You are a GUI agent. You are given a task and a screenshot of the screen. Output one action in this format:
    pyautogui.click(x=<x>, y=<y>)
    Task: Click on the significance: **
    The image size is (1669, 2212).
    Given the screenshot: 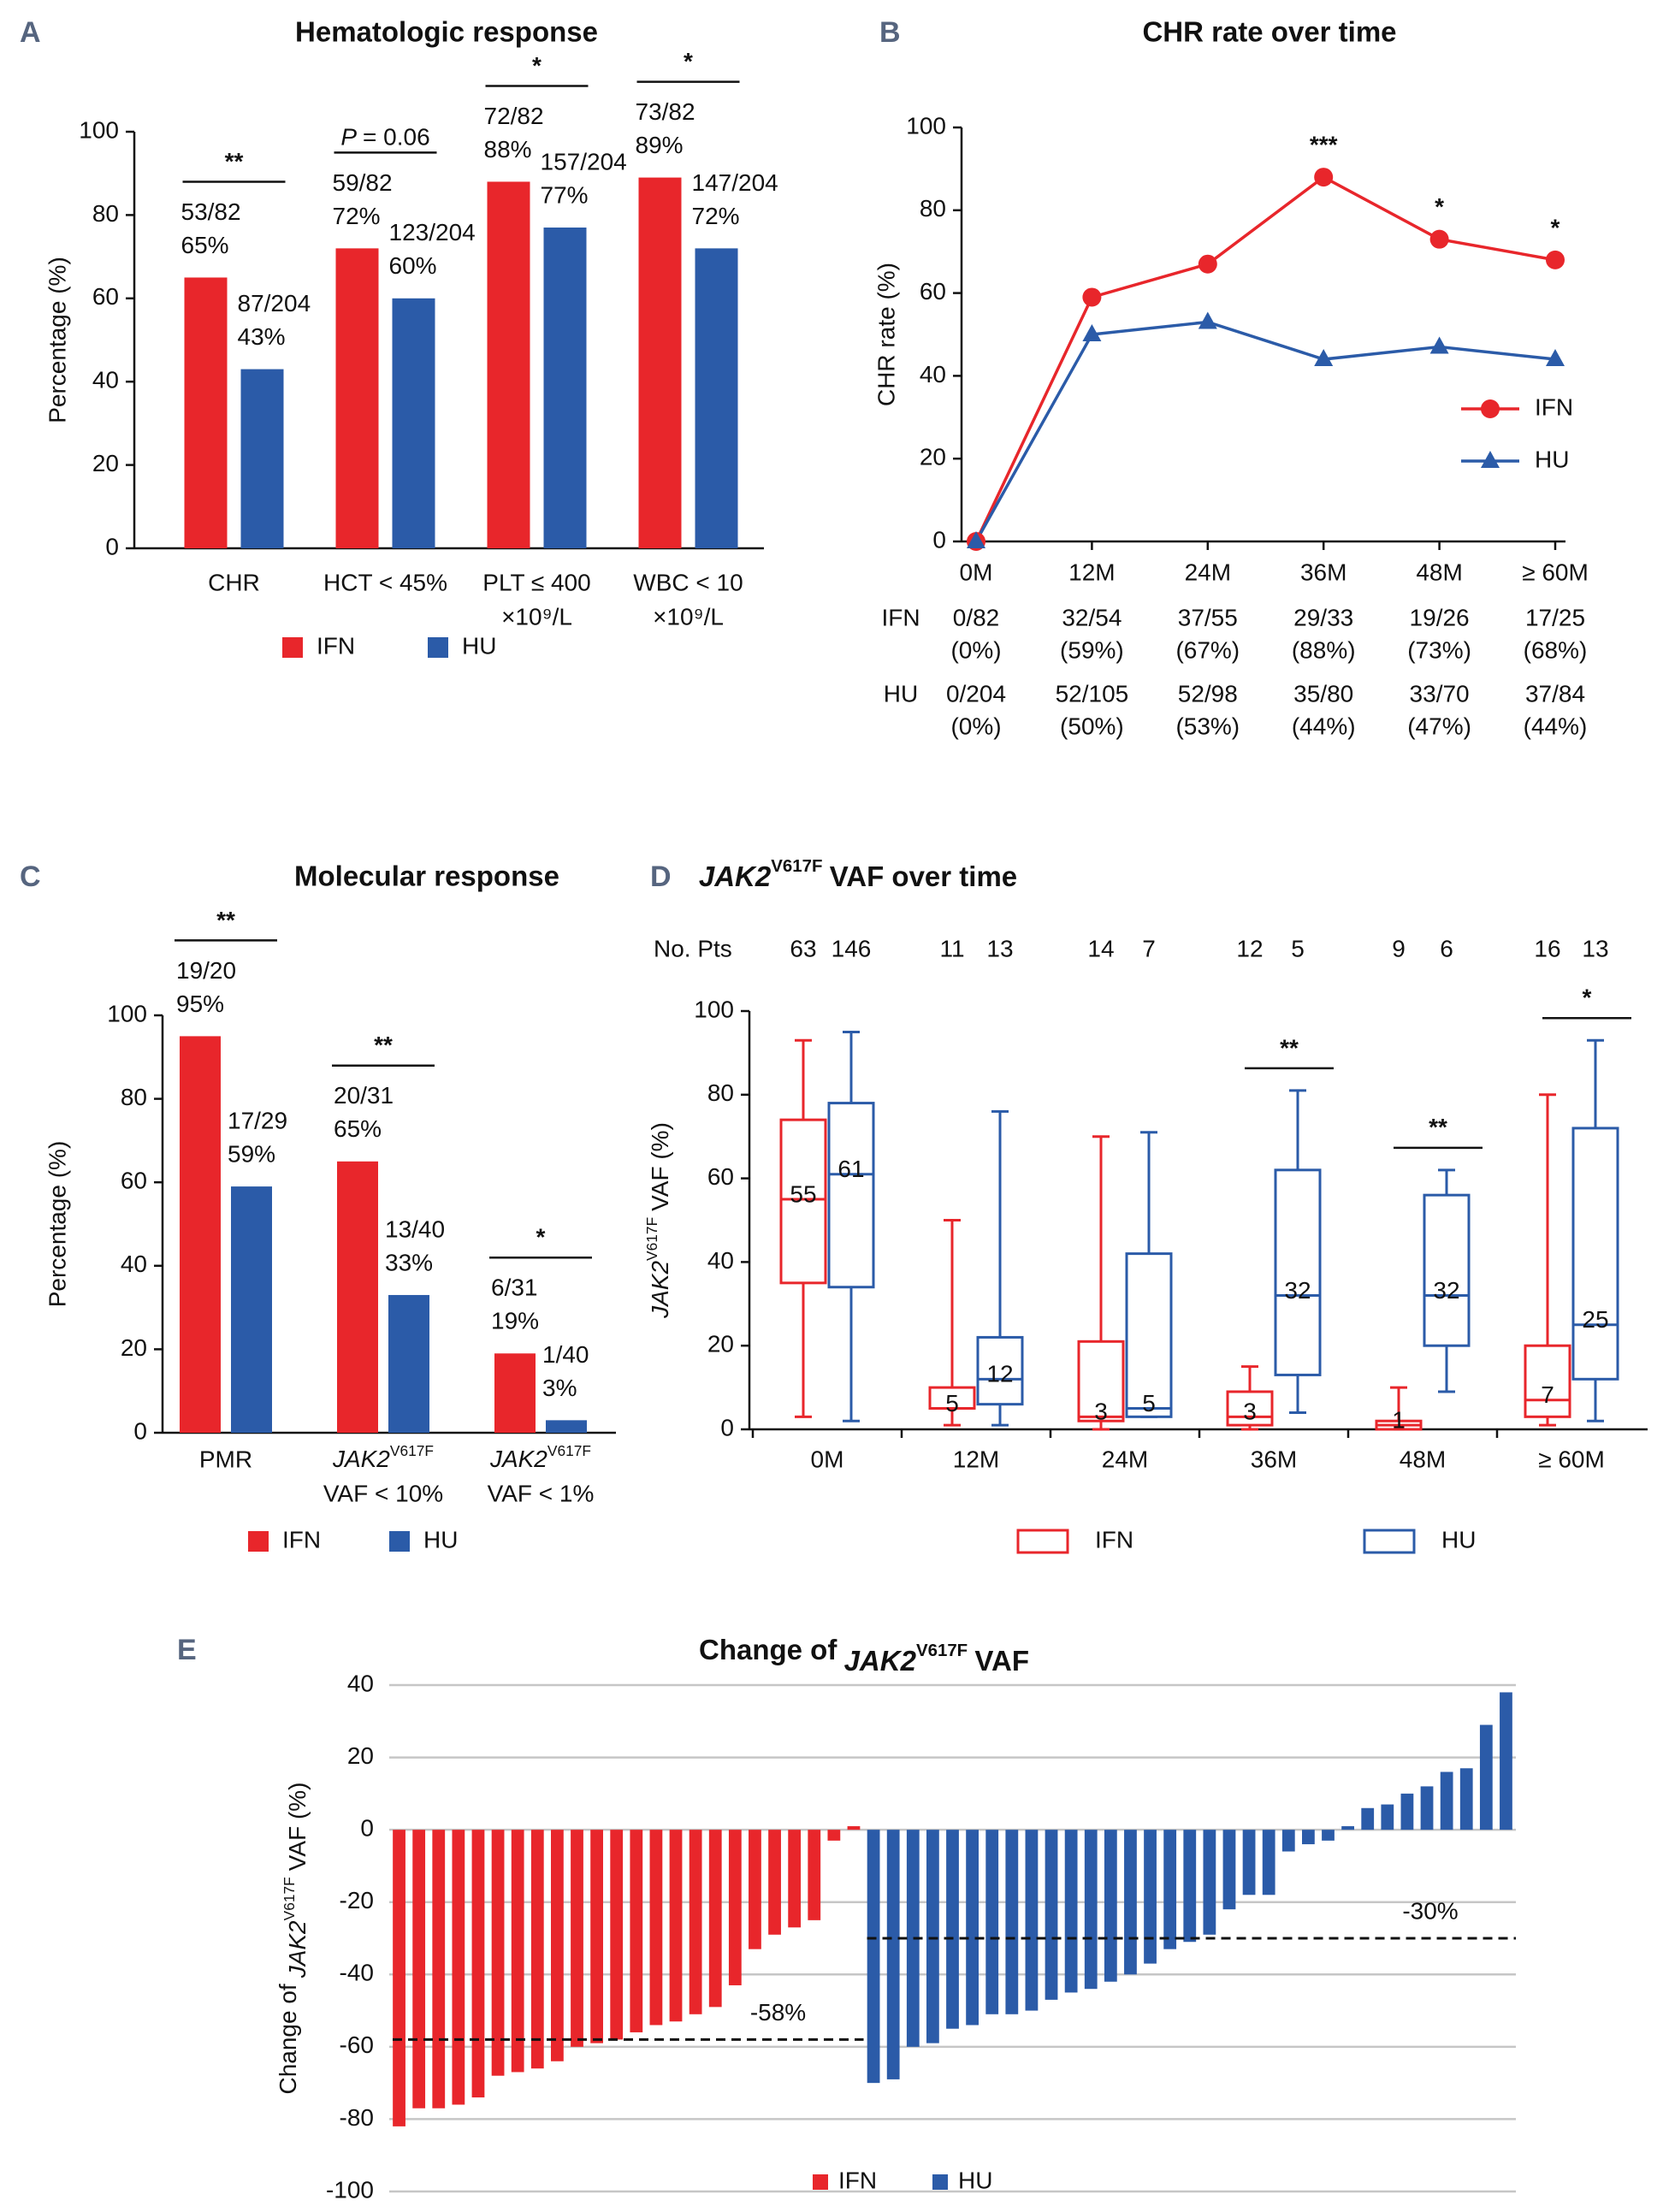 What is the action you would take?
    pyautogui.click(x=1438, y=1127)
    